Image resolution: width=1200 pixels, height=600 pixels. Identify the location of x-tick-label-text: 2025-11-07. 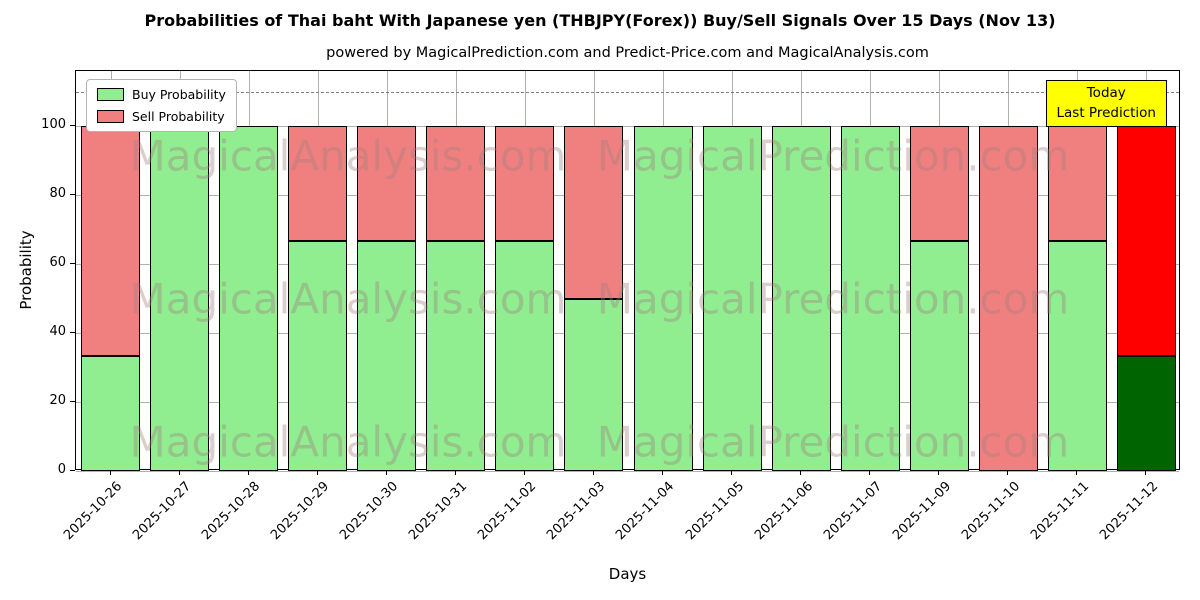
(852, 511).